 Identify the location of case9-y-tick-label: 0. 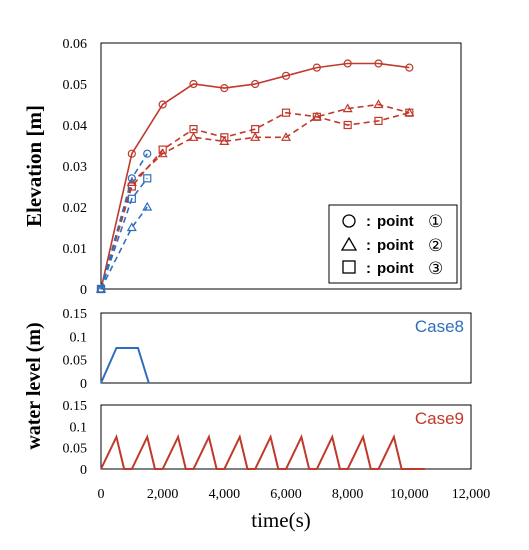
(83, 470).